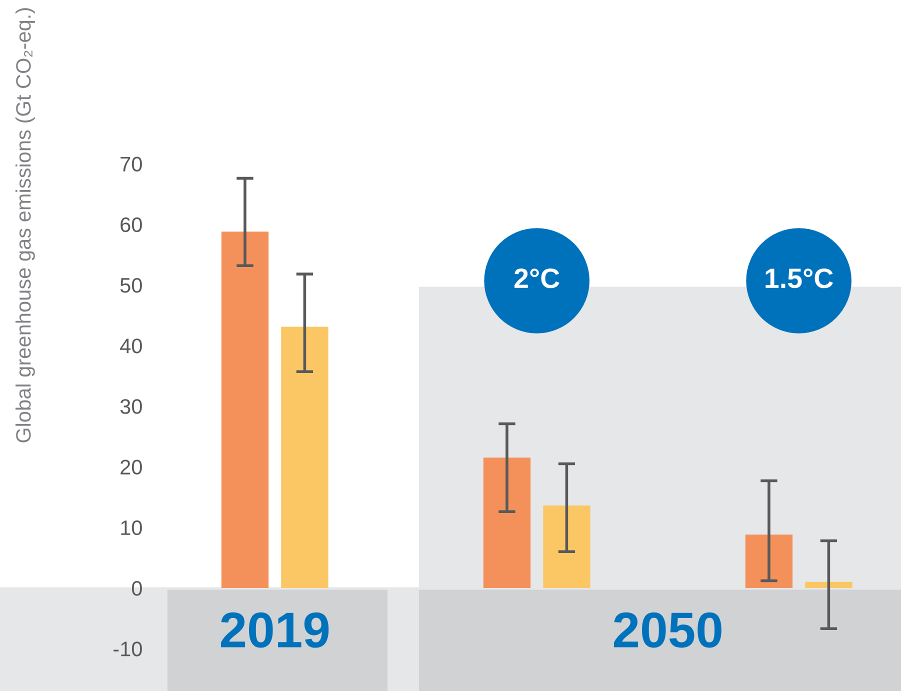  What do you see at coordinates (274, 630) in the screenshot?
I see `x-tick-label: 2019` at bounding box center [274, 630].